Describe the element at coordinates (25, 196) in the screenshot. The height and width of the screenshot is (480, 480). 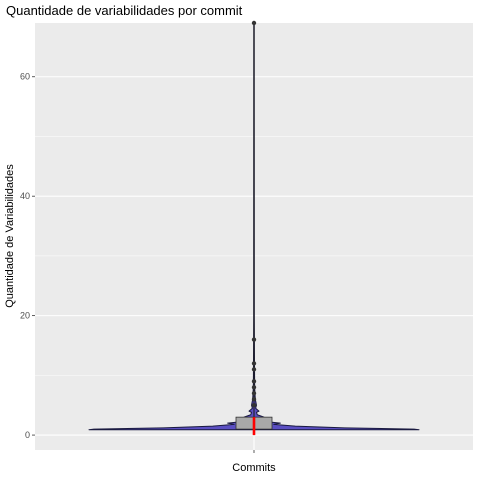
I see `y-tick-label: 40` at that location.